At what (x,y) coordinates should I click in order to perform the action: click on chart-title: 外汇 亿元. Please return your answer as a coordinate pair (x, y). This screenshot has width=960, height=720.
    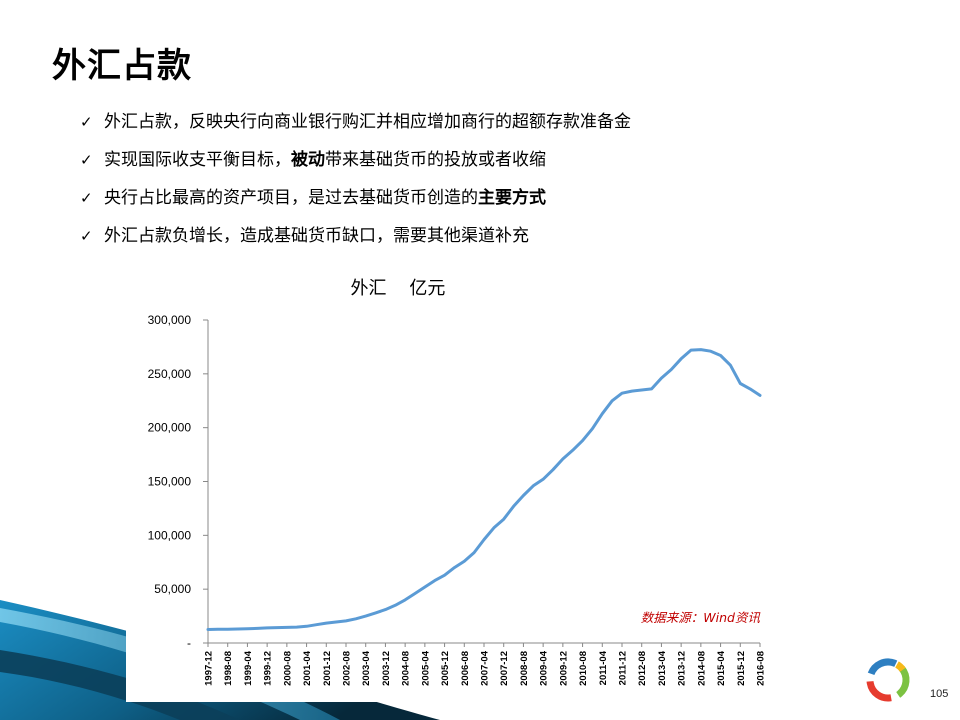
    Looking at the image, I should click on (398, 288).